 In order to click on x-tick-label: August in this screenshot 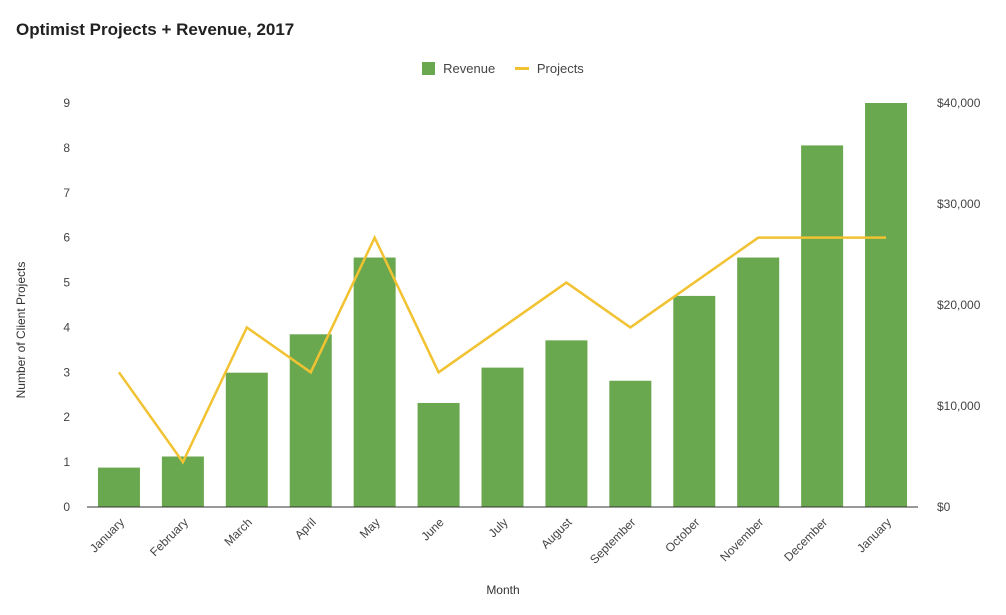, I will do `click(556, 533)`.